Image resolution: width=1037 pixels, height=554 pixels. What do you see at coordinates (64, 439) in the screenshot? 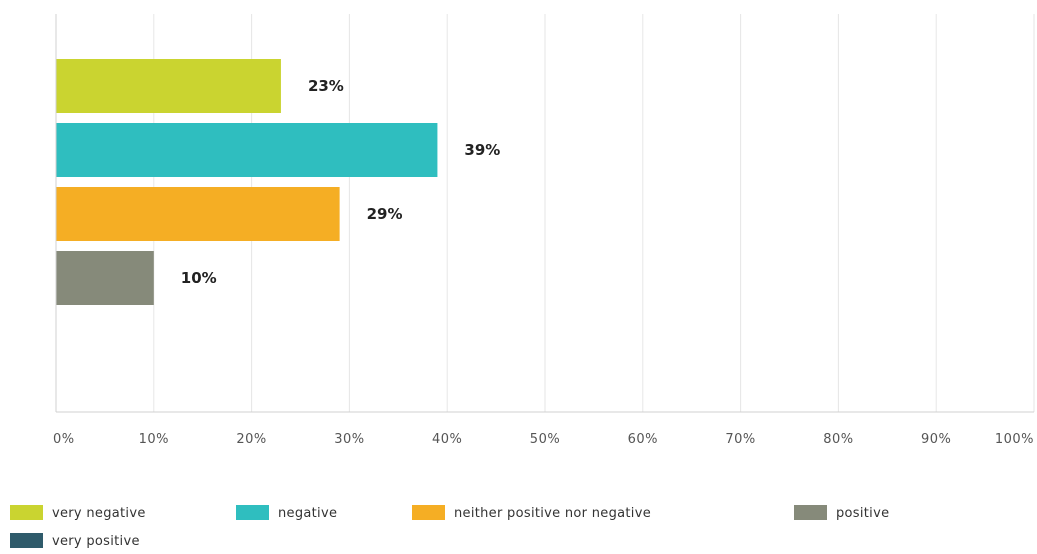
I see `x-tick-label: 0%` at bounding box center [64, 439].